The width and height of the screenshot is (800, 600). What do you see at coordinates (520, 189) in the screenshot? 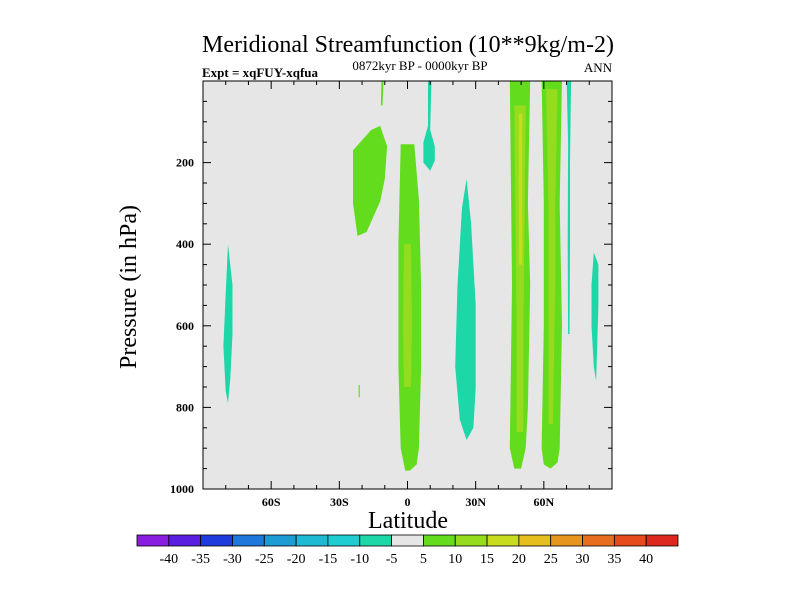
I see `contour-region-nh-hot-45N` at bounding box center [520, 189].